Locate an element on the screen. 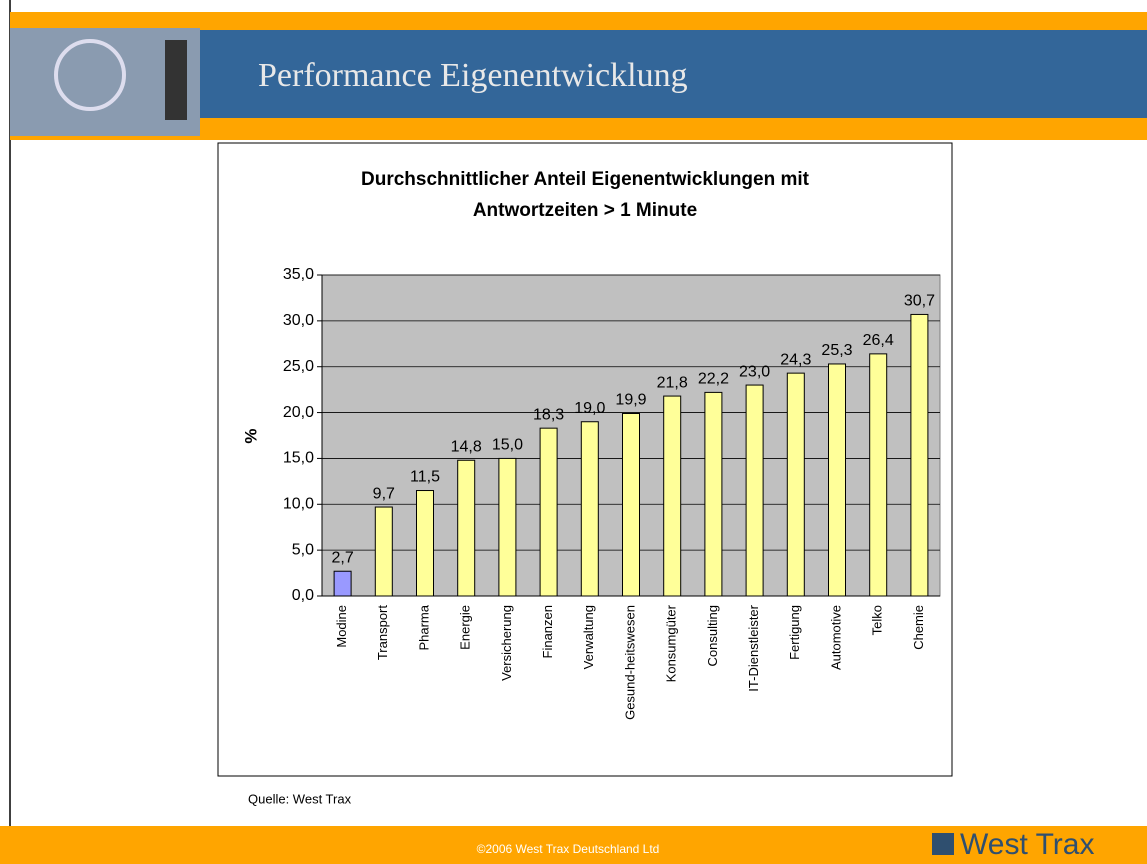 Image resolution: width=1147 pixels, height=864 pixels. source: Quelle: West Trax is located at coordinates (300, 798).